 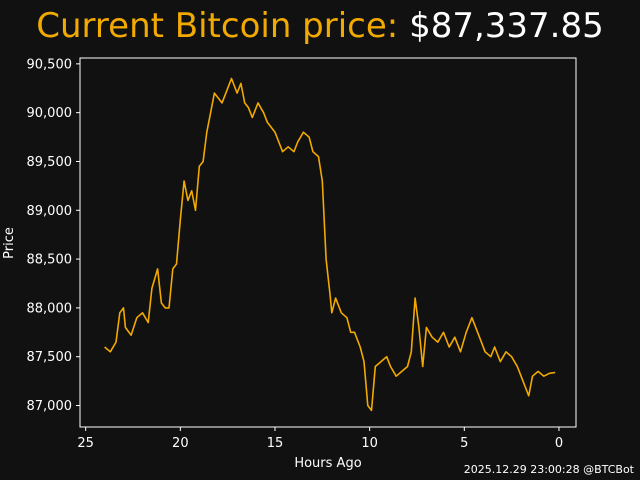 I want to click on y-tick-label: 90,000, so click(x=50, y=113).